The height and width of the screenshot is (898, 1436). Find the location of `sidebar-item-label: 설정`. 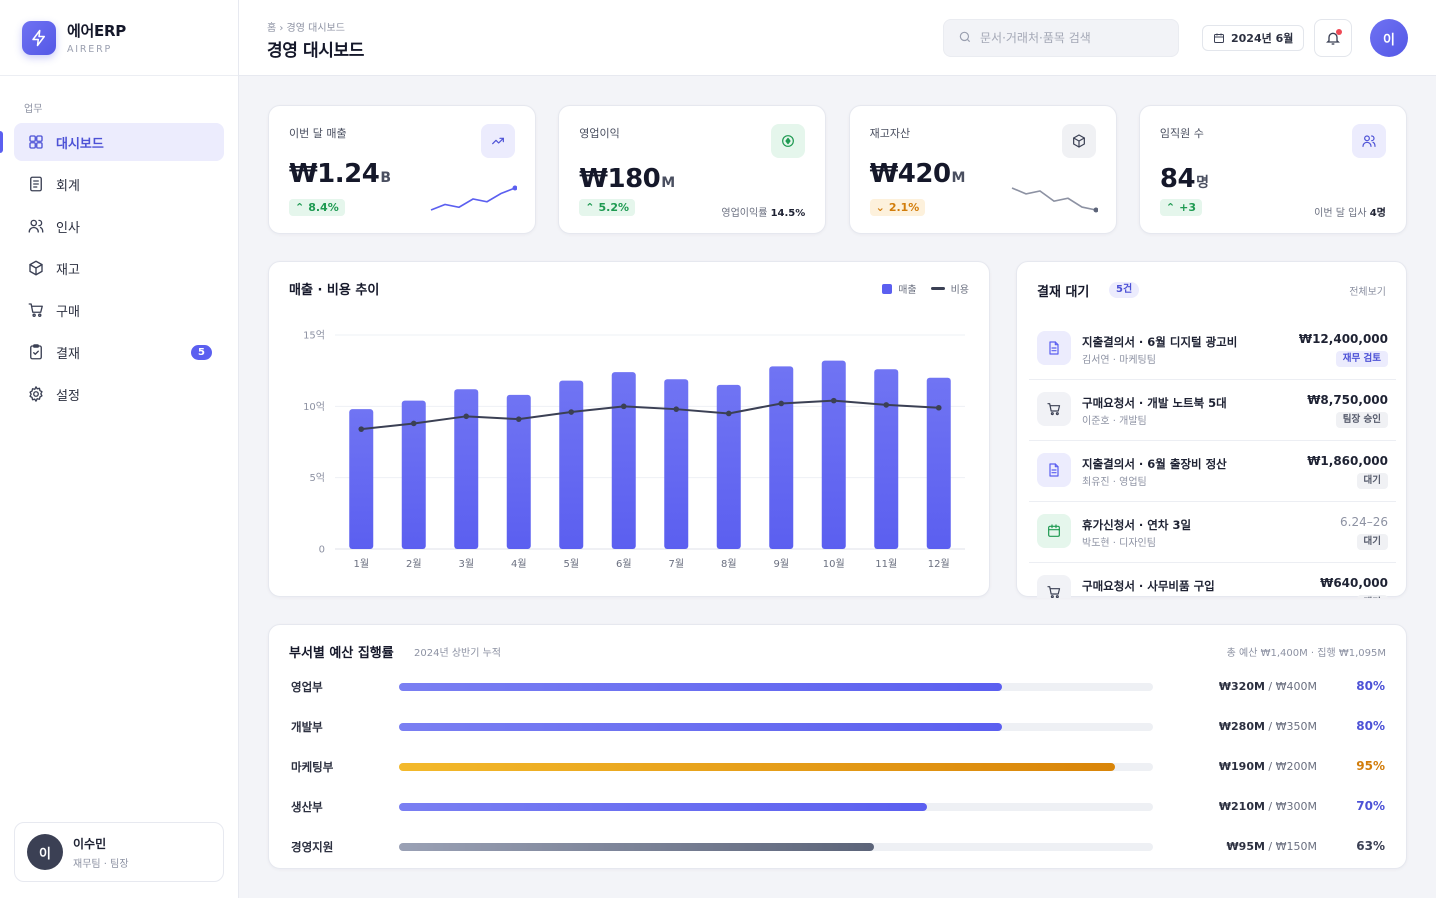

sidebar-item-label: 설정 is located at coordinates (68, 396).